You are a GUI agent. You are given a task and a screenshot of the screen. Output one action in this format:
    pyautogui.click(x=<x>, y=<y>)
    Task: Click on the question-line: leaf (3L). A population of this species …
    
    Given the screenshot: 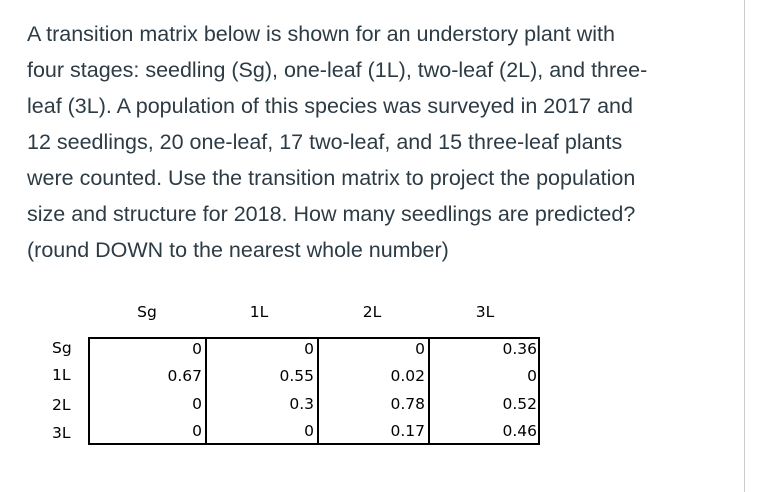 What is the action you would take?
    pyautogui.click(x=330, y=106)
    